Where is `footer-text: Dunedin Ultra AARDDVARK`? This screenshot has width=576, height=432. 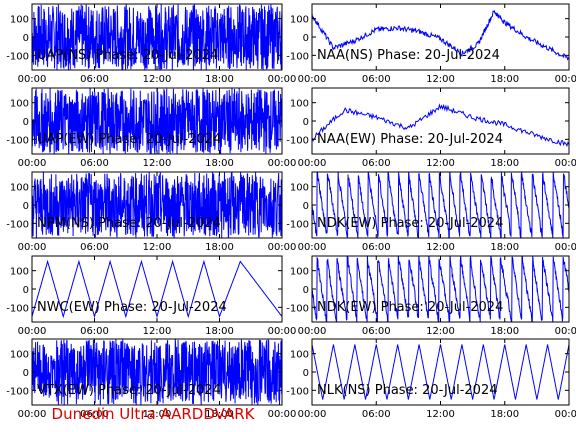
footer-text: Dunedin Ultra AARDDVARK is located at coordinates (153, 414).